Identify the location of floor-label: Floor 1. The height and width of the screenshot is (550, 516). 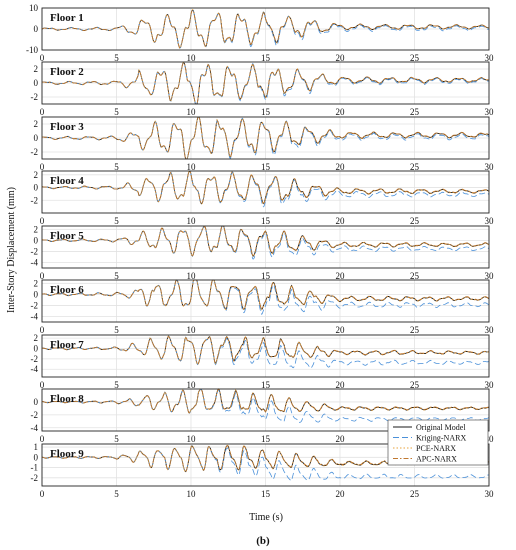
(67, 18).